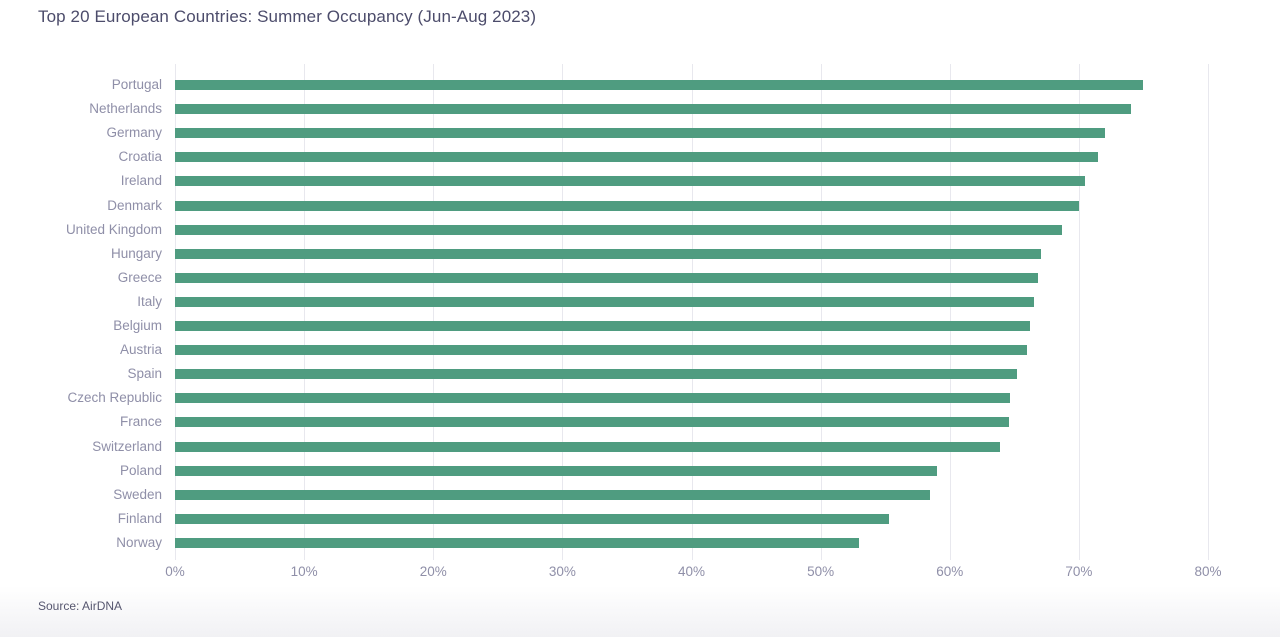 The image size is (1280, 637). I want to click on bar-greece, so click(606, 277).